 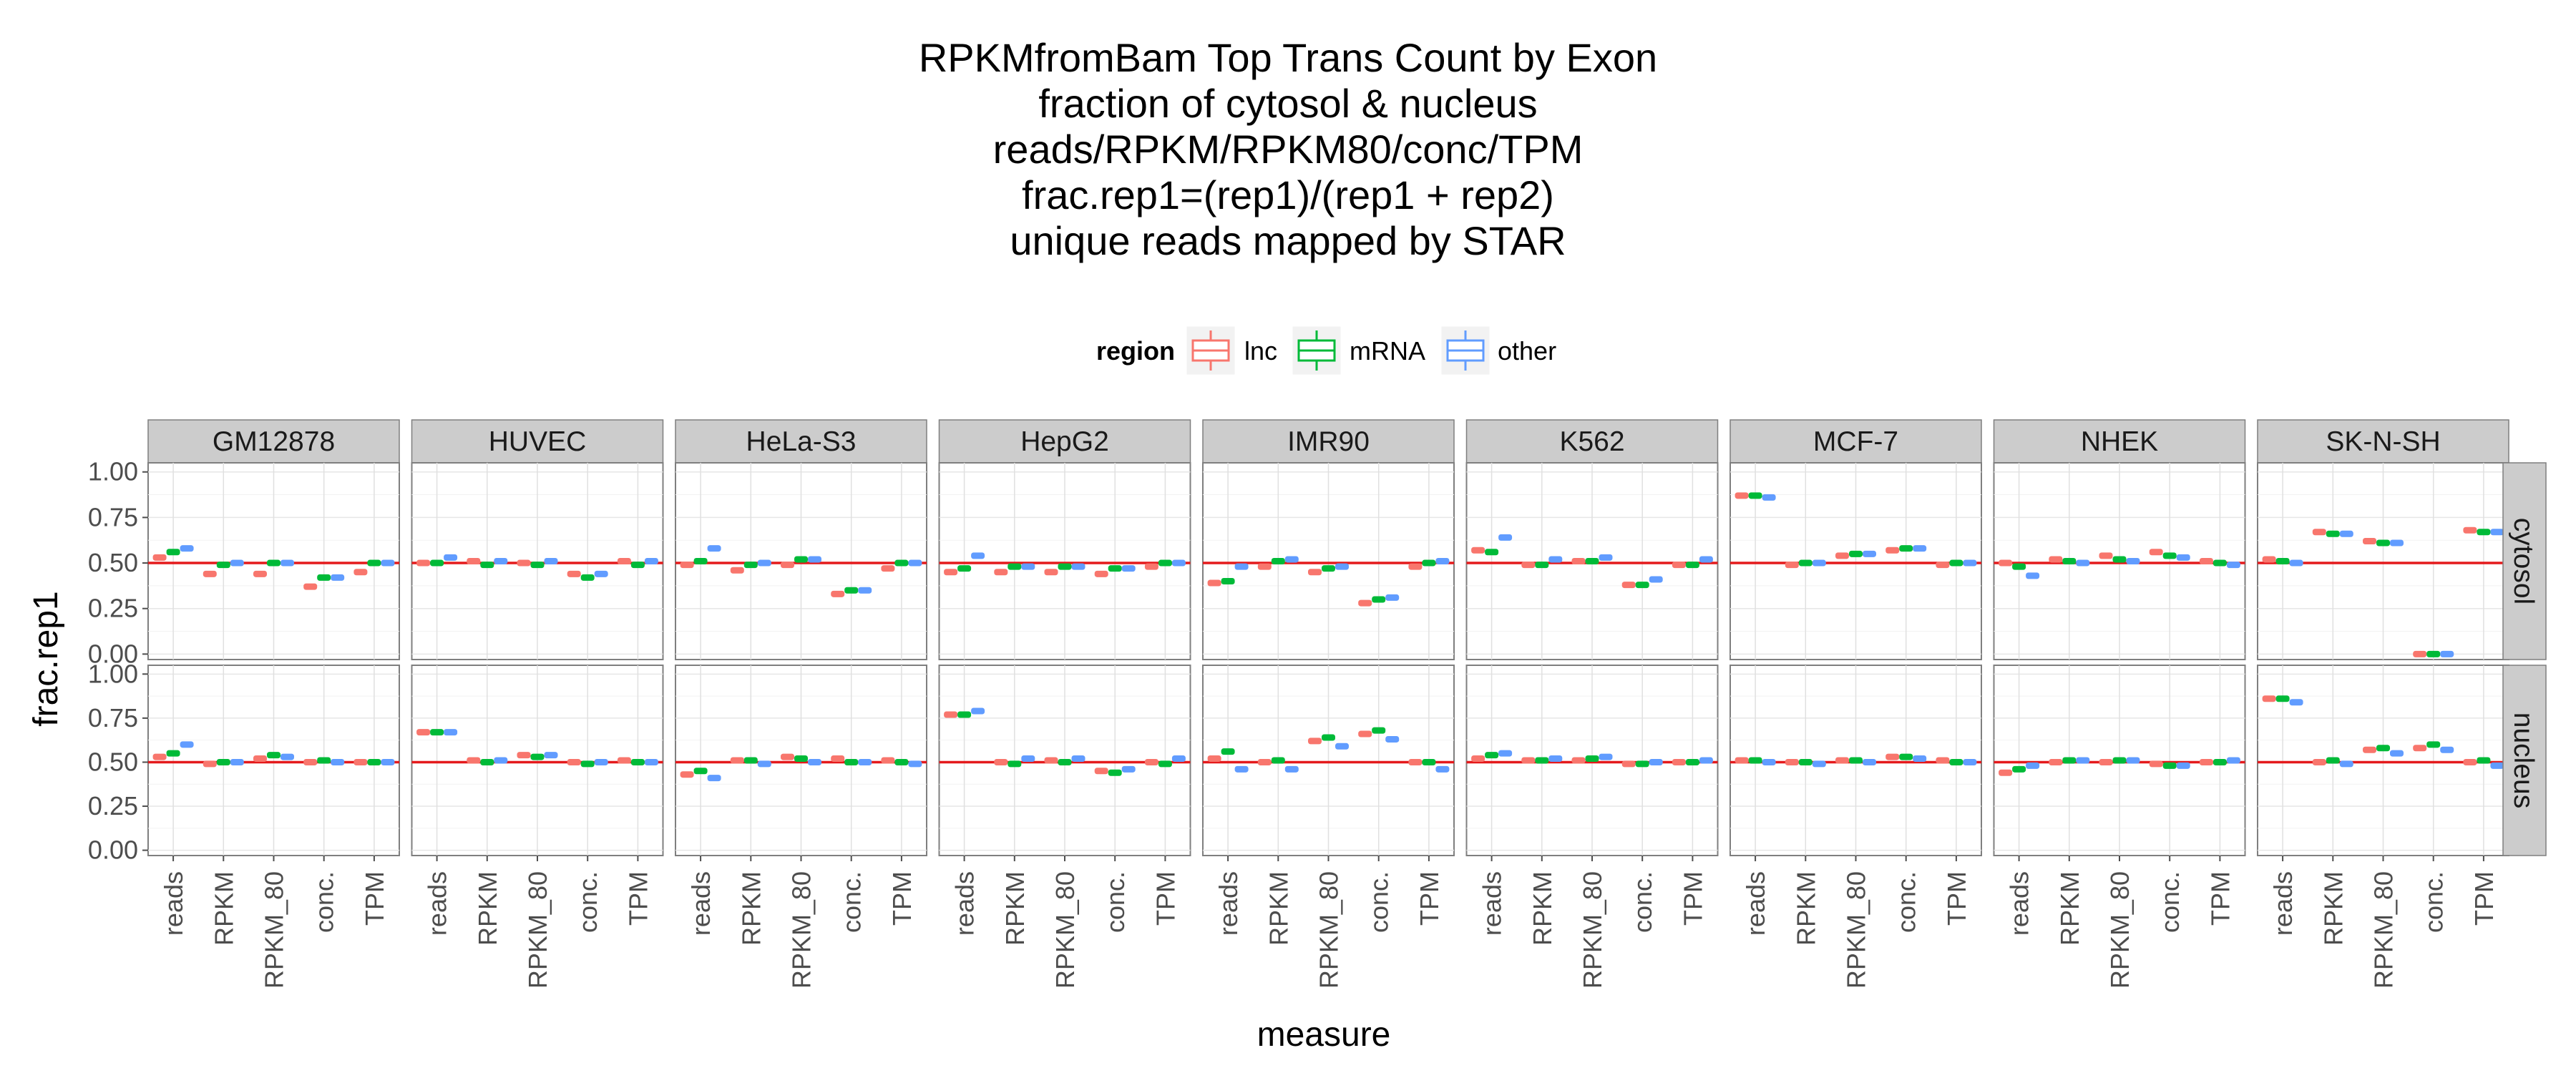 What do you see at coordinates (1328, 561) in the screenshot?
I see `panel-imr90-cytosol` at bounding box center [1328, 561].